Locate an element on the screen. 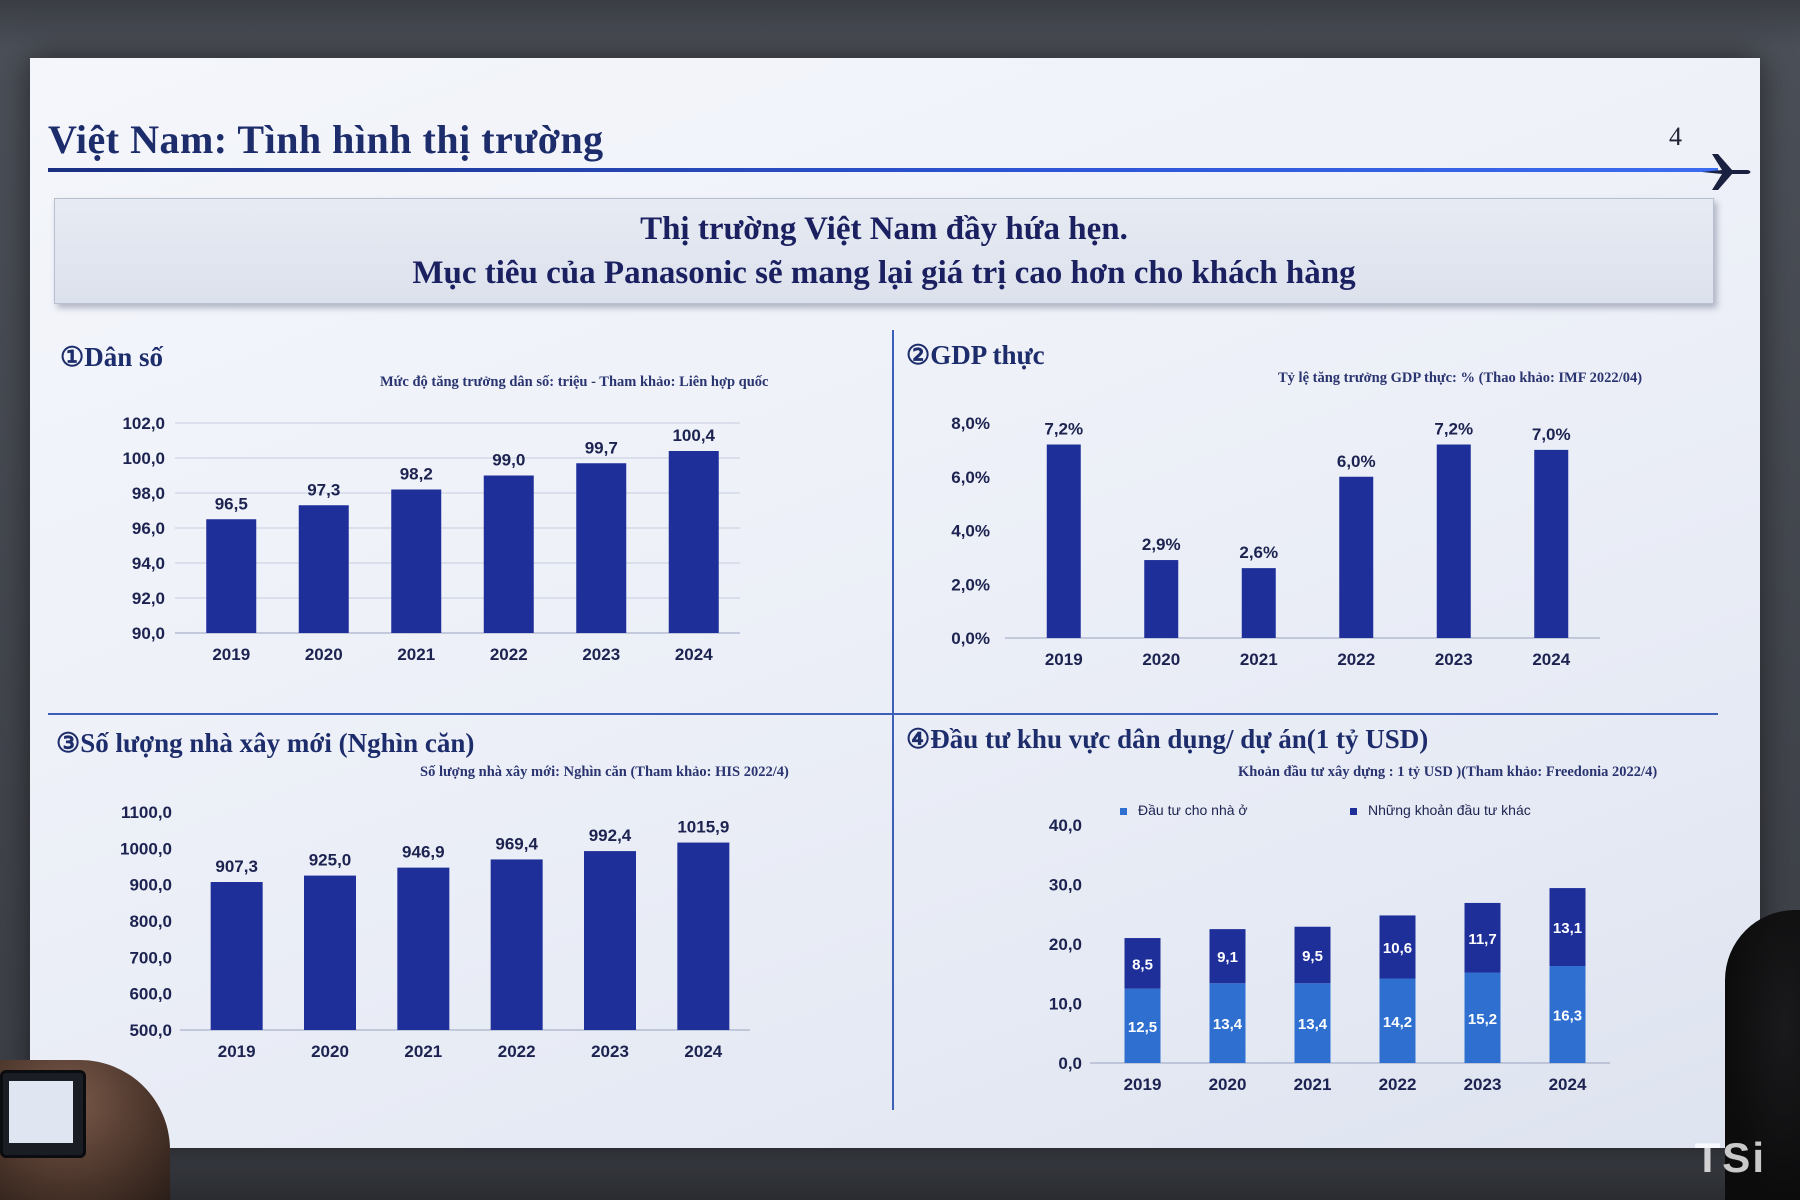 The width and height of the screenshot is (1800, 1200). data-label: 13,4 is located at coordinates (1313, 1024).